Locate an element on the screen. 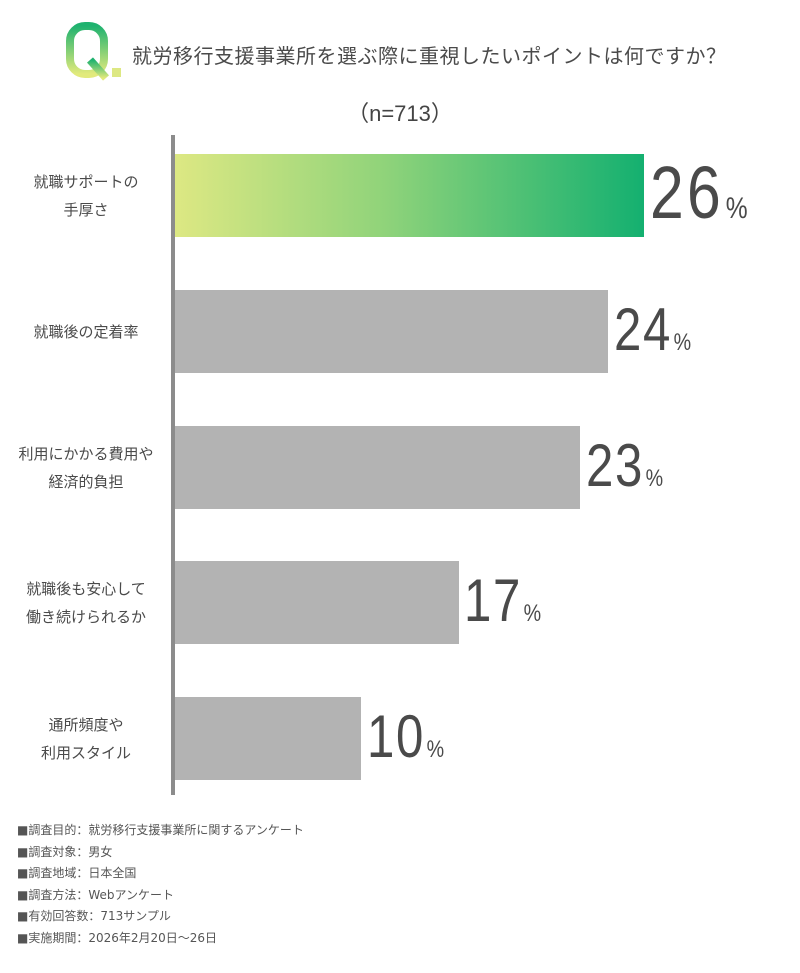 The image size is (800, 973). q-mark-icon is located at coordinates (93, 51).